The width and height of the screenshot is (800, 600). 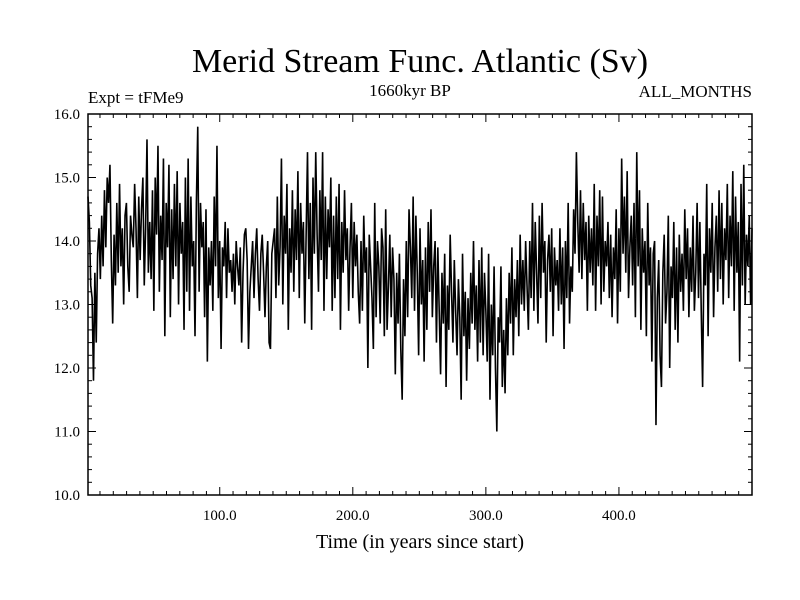 What do you see at coordinates (420, 61) in the screenshot?
I see `chart-title: Merid Stream Func. Atlantic (Sv)` at bounding box center [420, 61].